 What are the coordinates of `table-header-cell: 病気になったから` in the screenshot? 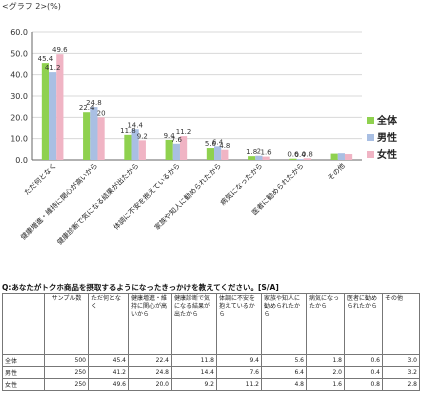 It's located at (325, 324).